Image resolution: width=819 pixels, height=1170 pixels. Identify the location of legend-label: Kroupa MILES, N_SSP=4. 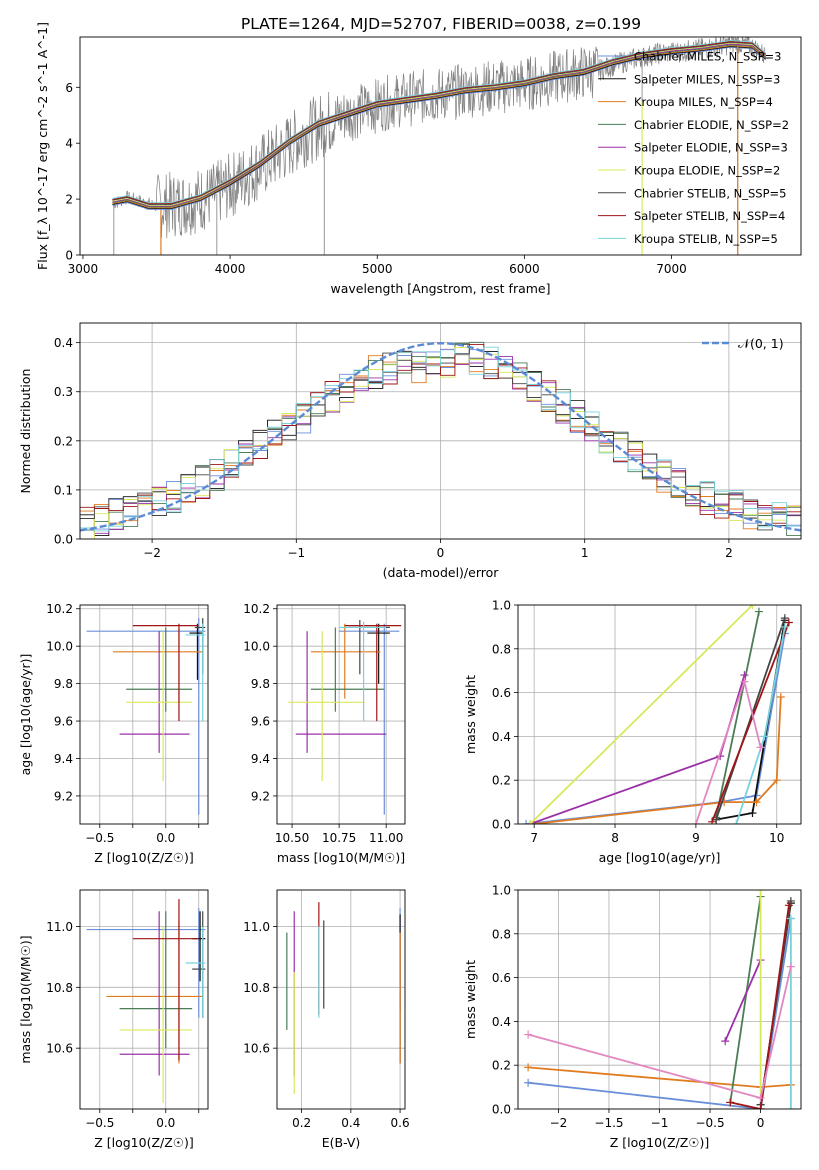
(703, 102).